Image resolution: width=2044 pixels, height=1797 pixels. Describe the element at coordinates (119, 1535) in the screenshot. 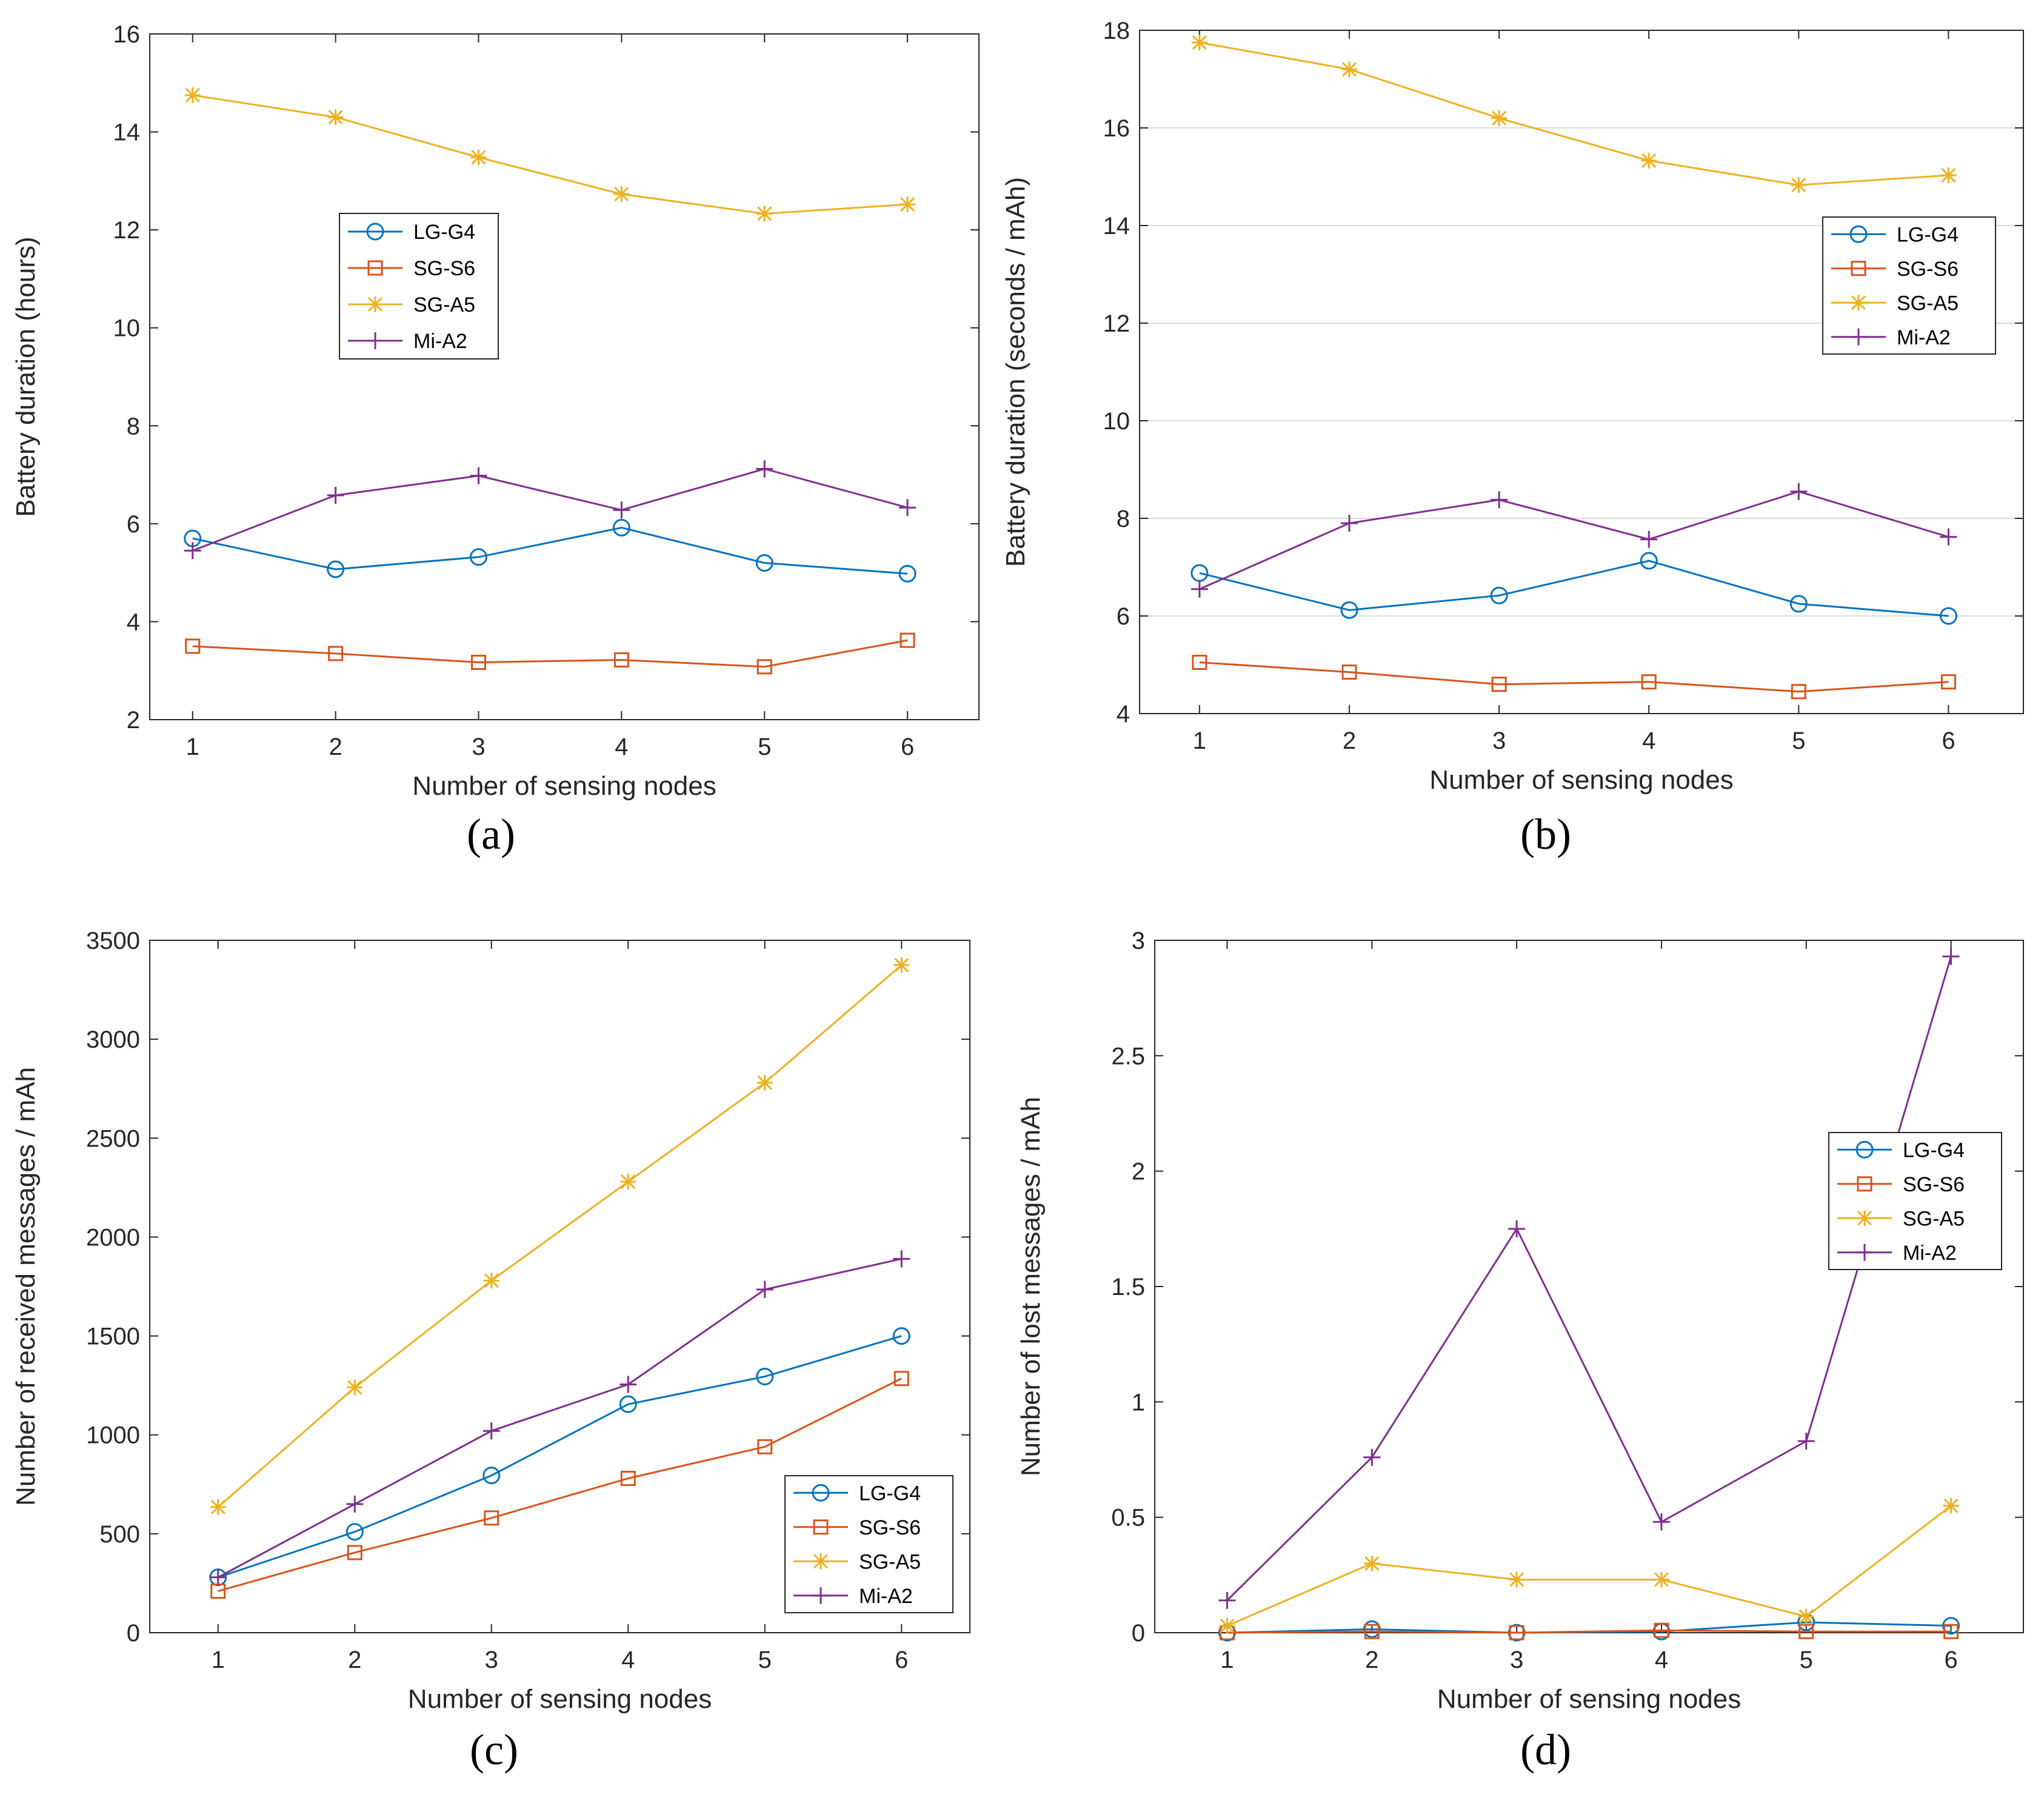

I see `y-tick-label: 500` at that location.